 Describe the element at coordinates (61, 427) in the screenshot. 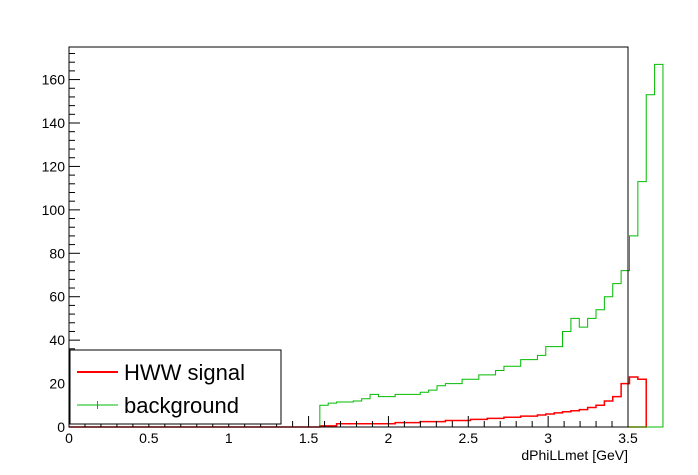

I see `y-tick-label: 0` at that location.